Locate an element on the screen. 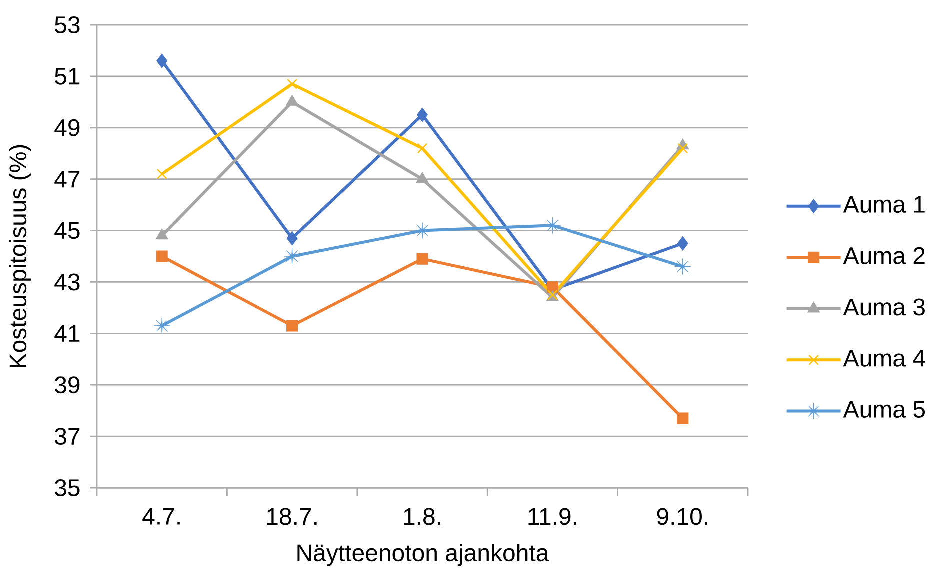 The width and height of the screenshot is (931, 573). legend-label: Auma 5 is located at coordinates (884, 409).